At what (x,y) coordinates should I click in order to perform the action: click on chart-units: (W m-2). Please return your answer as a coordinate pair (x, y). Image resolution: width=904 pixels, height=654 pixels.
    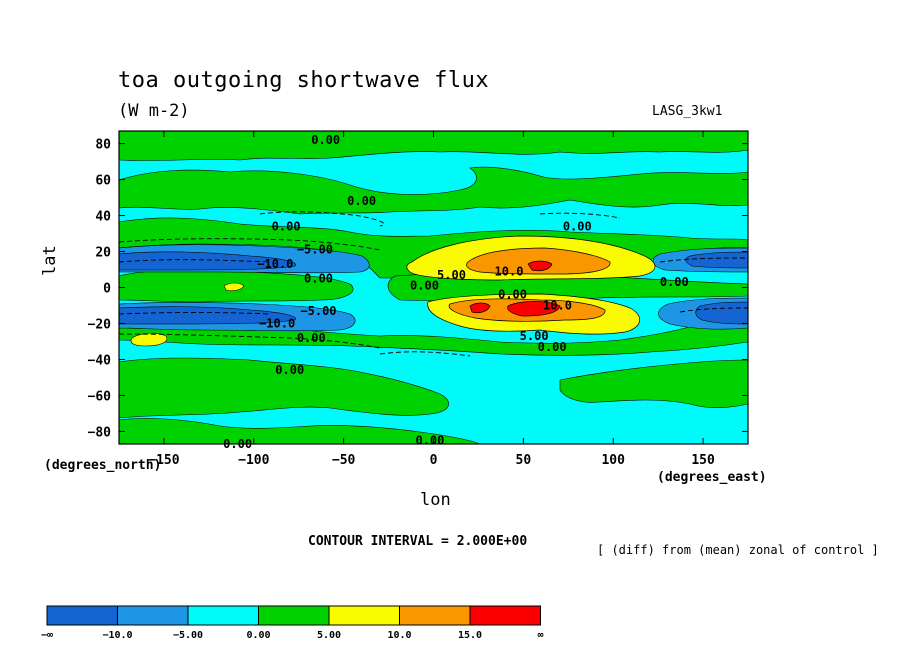
    Looking at the image, I should click on (154, 111).